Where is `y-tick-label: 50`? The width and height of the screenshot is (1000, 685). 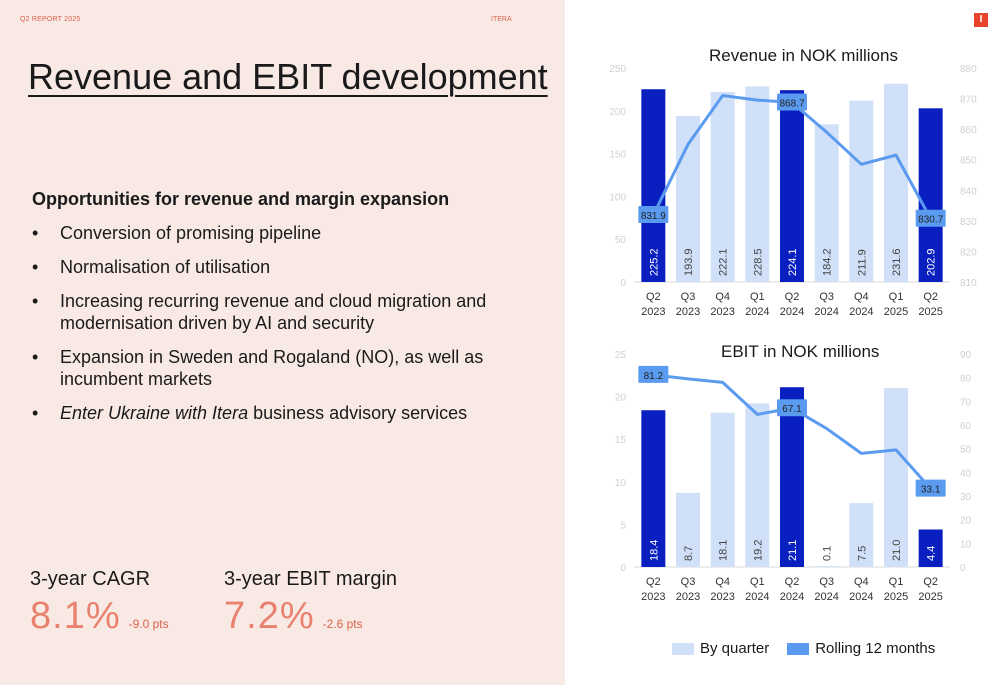 y-tick-label: 50 is located at coordinates (621, 240).